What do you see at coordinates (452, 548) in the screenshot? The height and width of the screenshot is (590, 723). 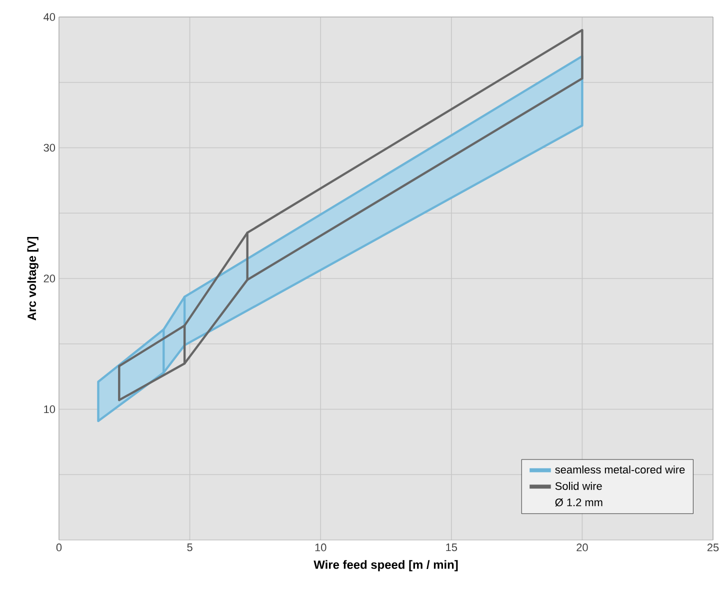 I see `x-tick-label: 15` at bounding box center [452, 548].